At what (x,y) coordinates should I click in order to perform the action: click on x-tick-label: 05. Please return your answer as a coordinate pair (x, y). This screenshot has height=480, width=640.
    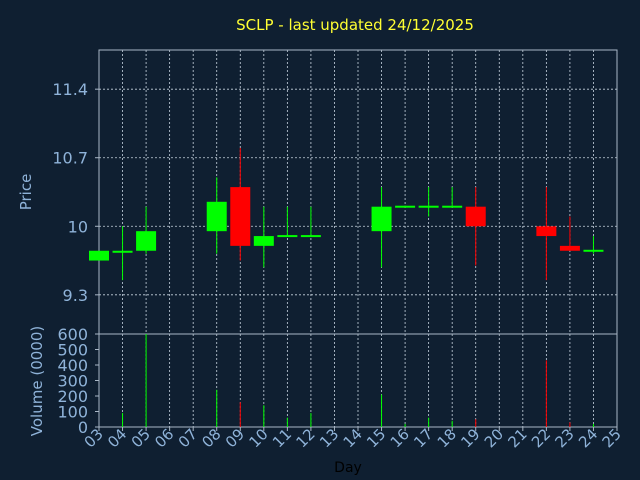
    Looking at the image, I should click on (141, 438).